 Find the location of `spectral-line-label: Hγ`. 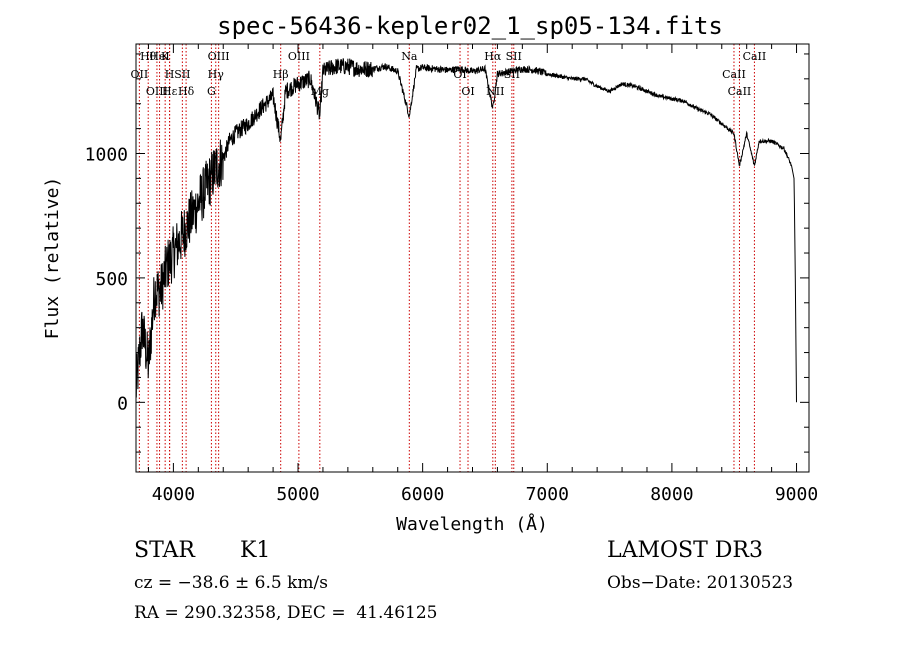

spectral-line-label: Hγ is located at coordinates (216, 74).